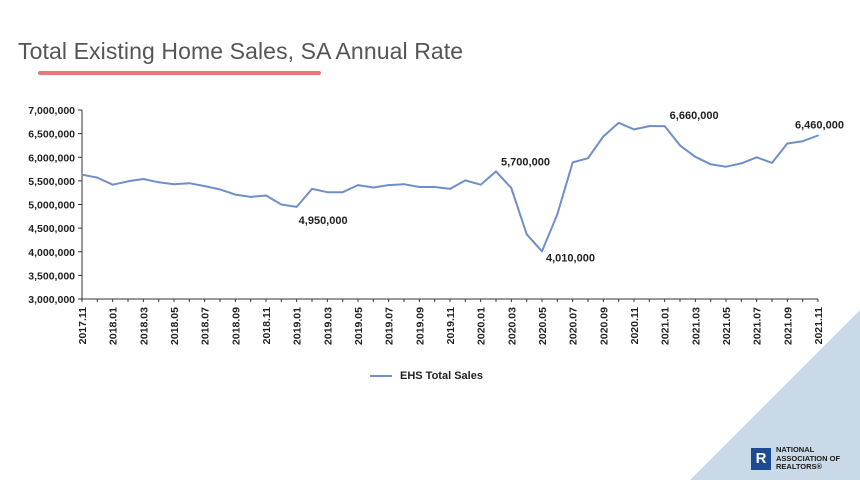  Describe the element at coordinates (727, 326) in the screenshot. I see `x-tick-label: 2021.05` at that location.